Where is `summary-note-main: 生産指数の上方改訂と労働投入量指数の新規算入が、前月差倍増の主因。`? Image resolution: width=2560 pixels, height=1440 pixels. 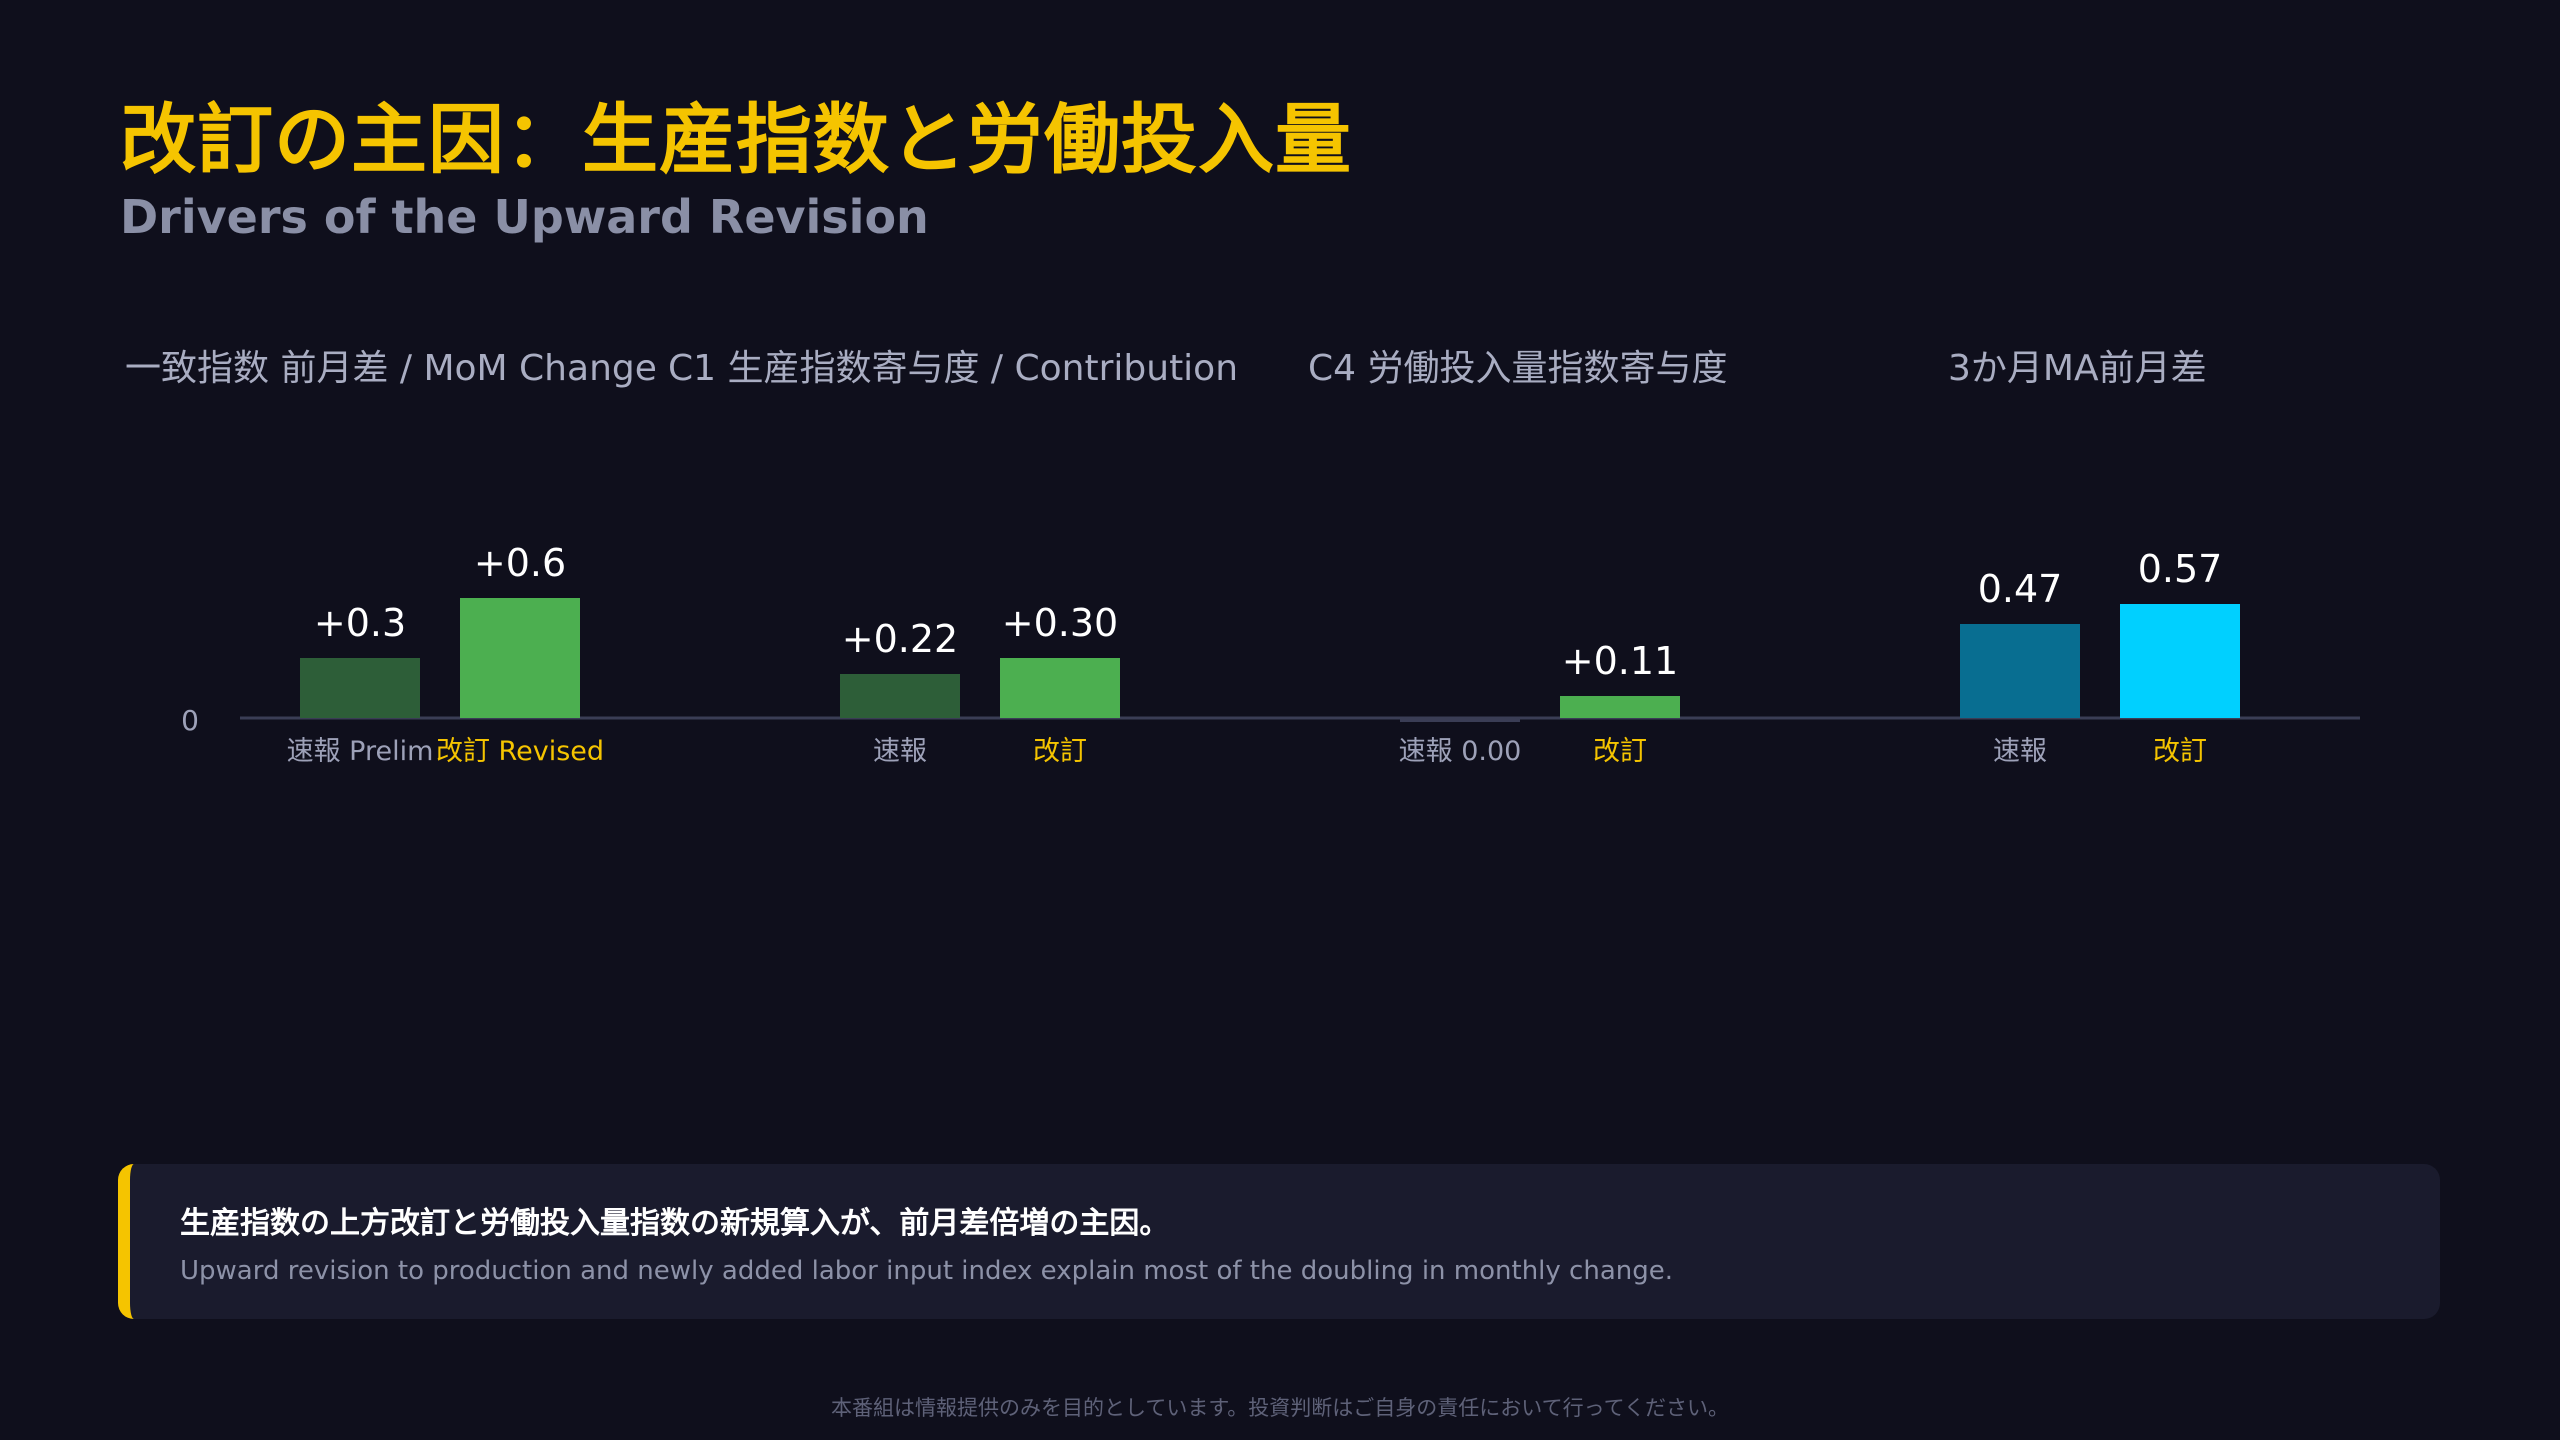 summary-note-main: 生産指数の上方改訂と労働投入量指数の新規算入が、前月差倍増の主因。 is located at coordinates (675, 1223).